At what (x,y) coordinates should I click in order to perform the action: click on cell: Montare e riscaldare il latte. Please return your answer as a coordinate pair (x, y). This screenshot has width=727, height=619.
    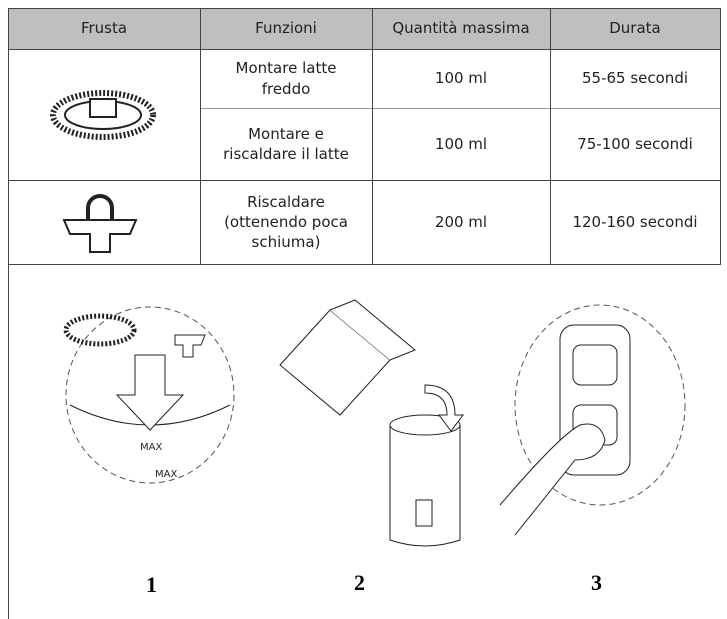
    Looking at the image, I should click on (286, 143).